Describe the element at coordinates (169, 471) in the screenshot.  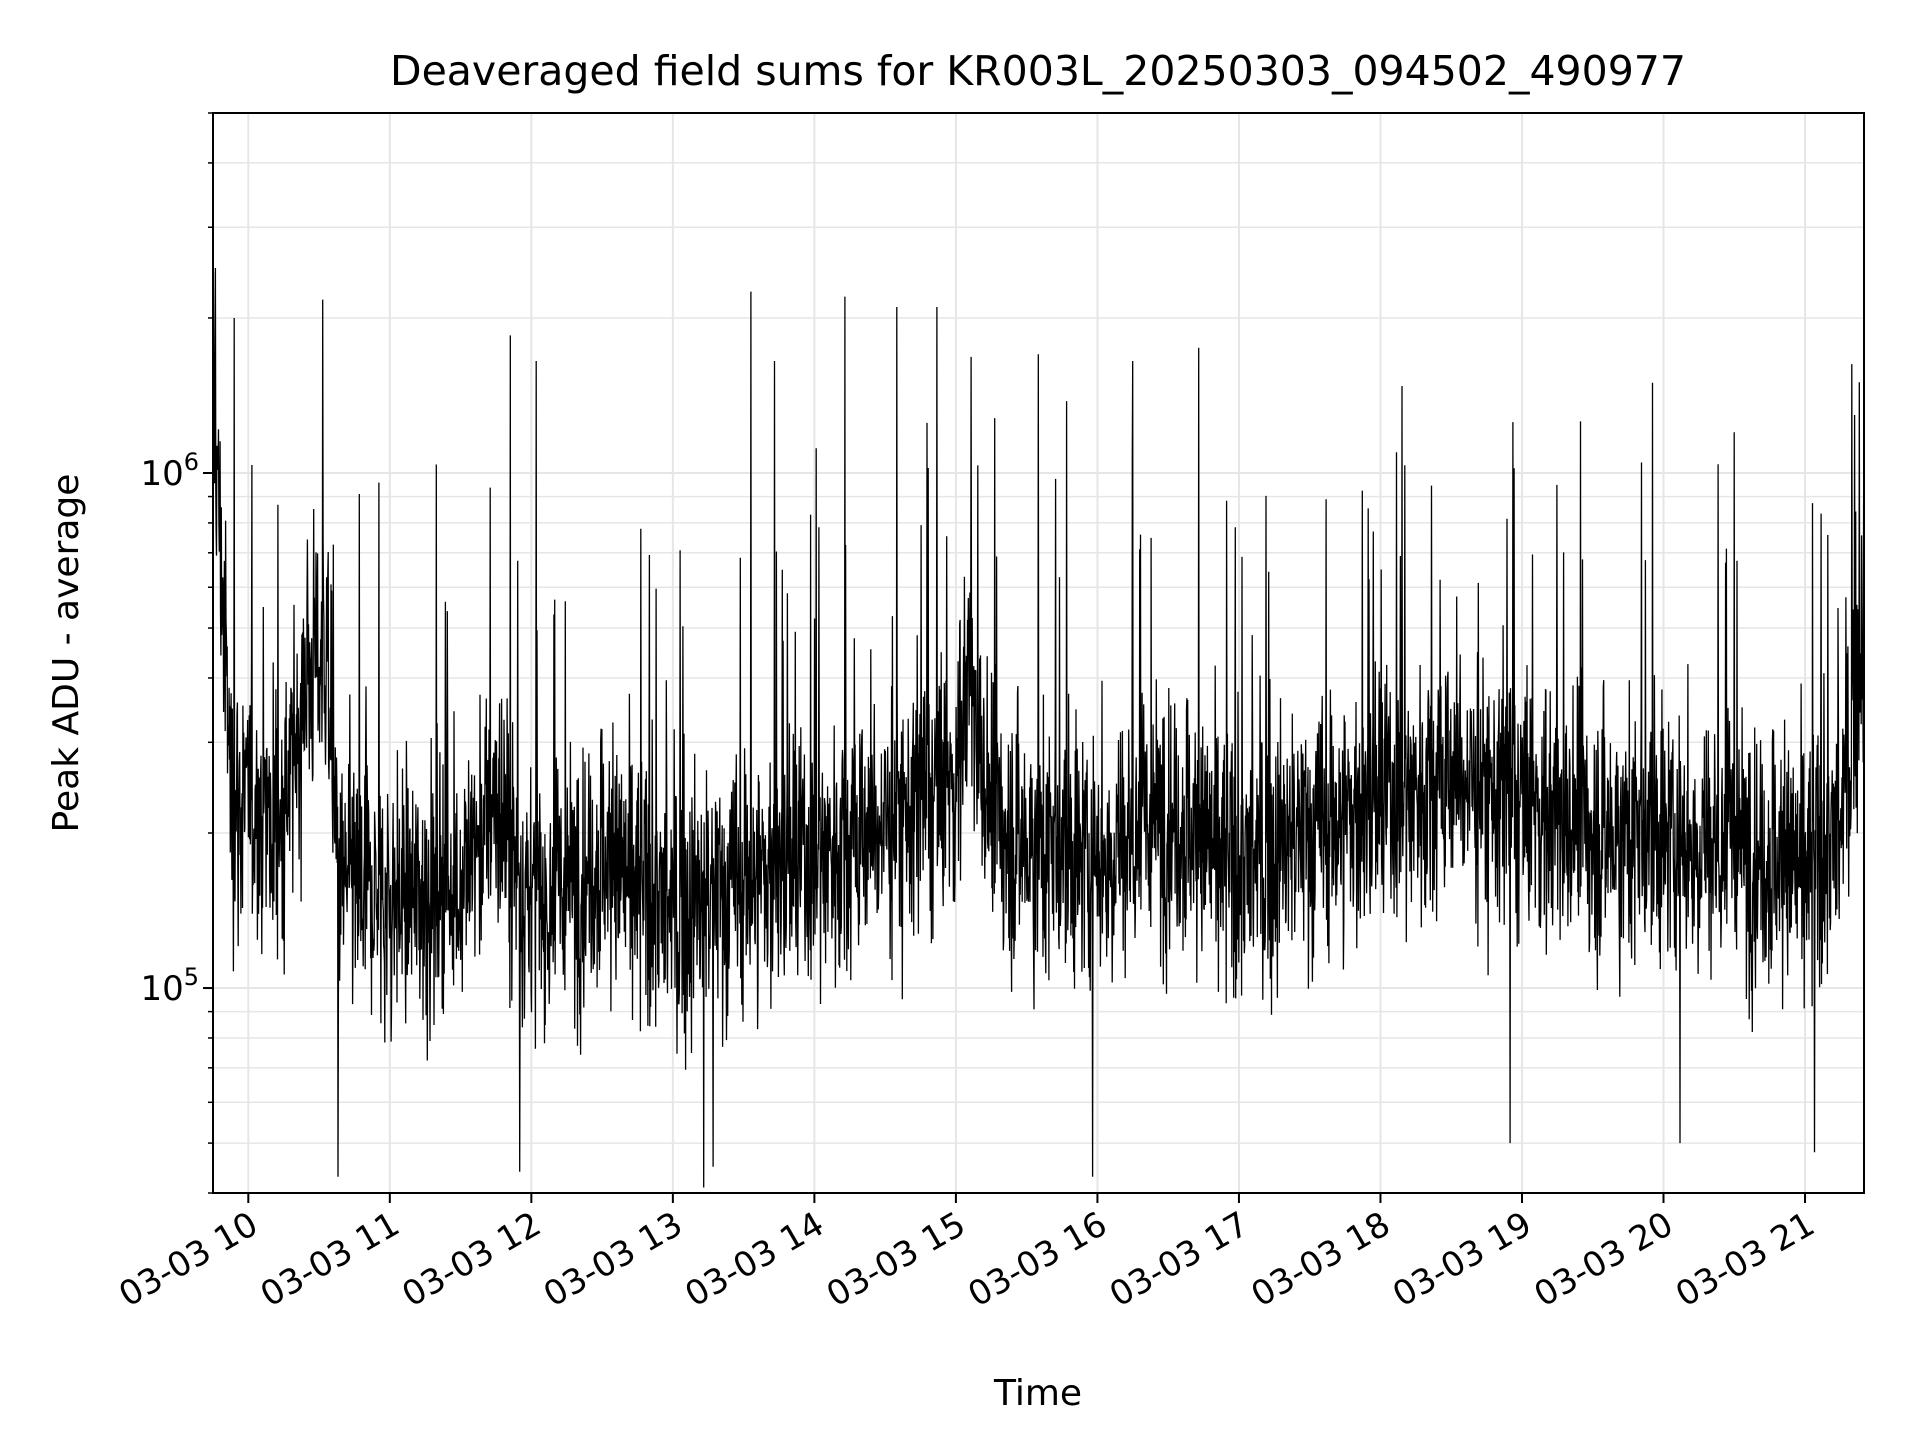
I see `y-tick-label: 10⁶` at that location.